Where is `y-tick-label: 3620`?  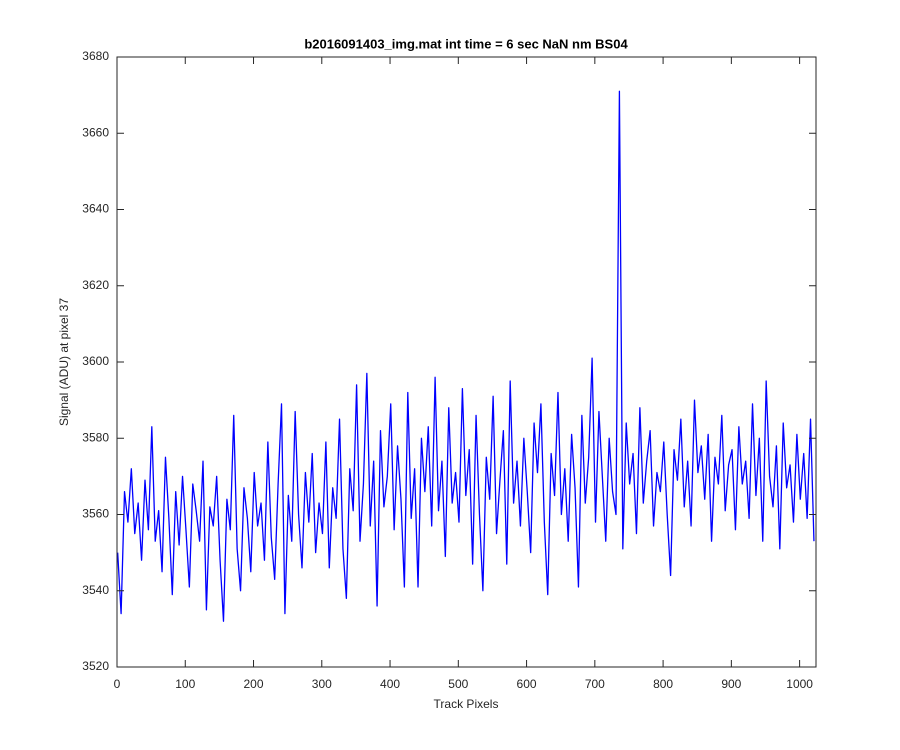 y-tick-label: 3620 is located at coordinates (95, 285).